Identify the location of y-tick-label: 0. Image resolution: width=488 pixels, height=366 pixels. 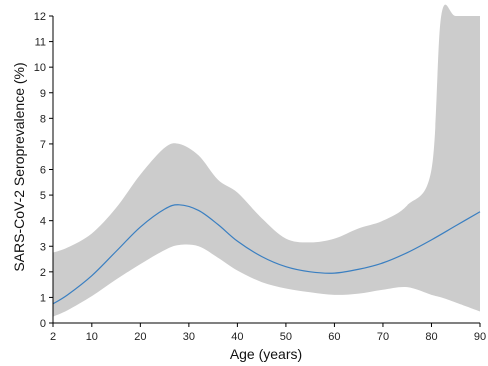
(43, 324).